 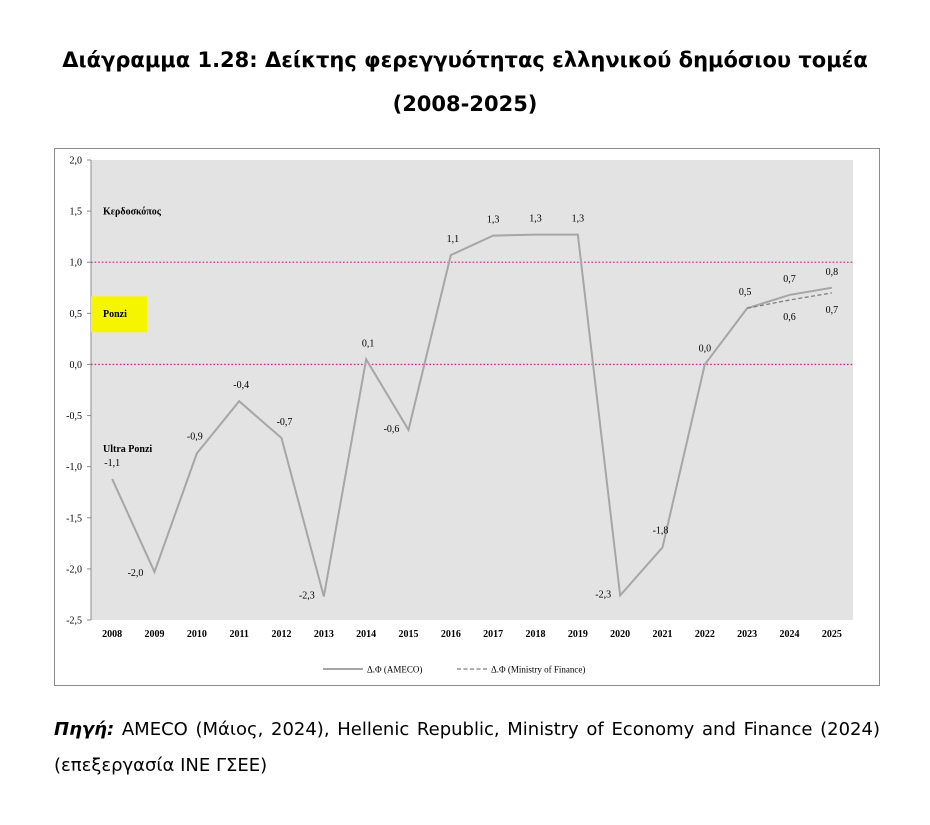 What do you see at coordinates (76, 212) in the screenshot?
I see `y-tick-label: 1,5` at bounding box center [76, 212].